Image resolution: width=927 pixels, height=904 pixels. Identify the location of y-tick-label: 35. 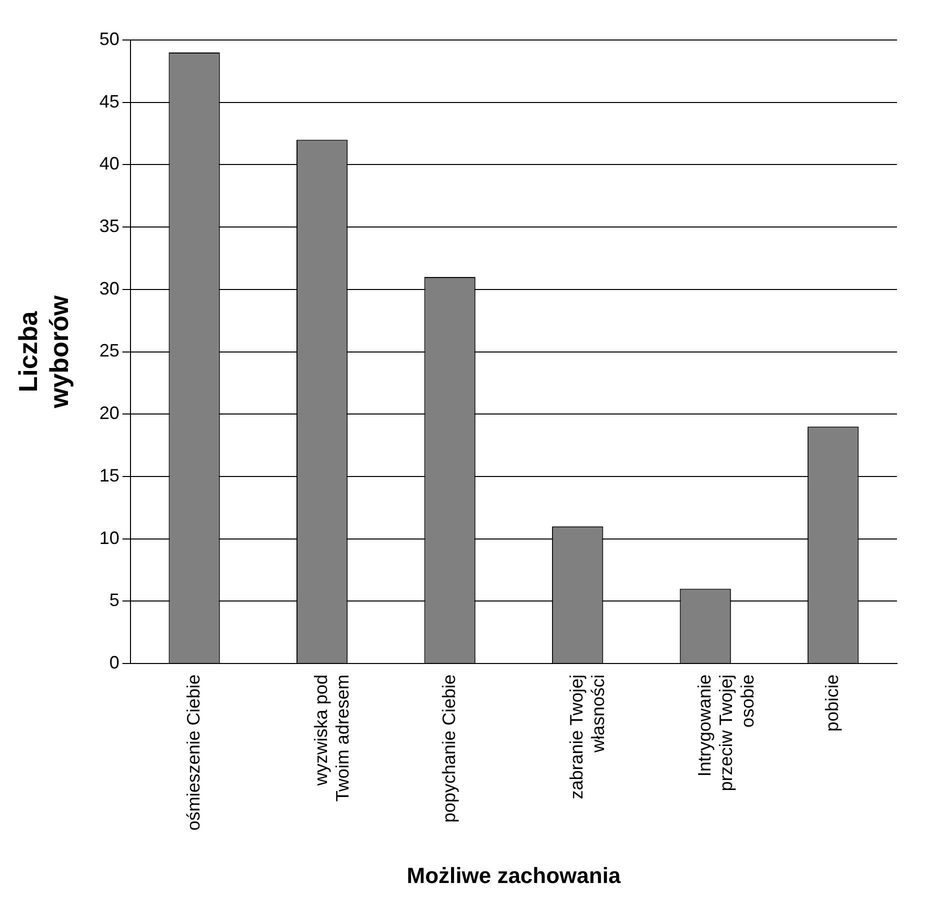
(109, 226).